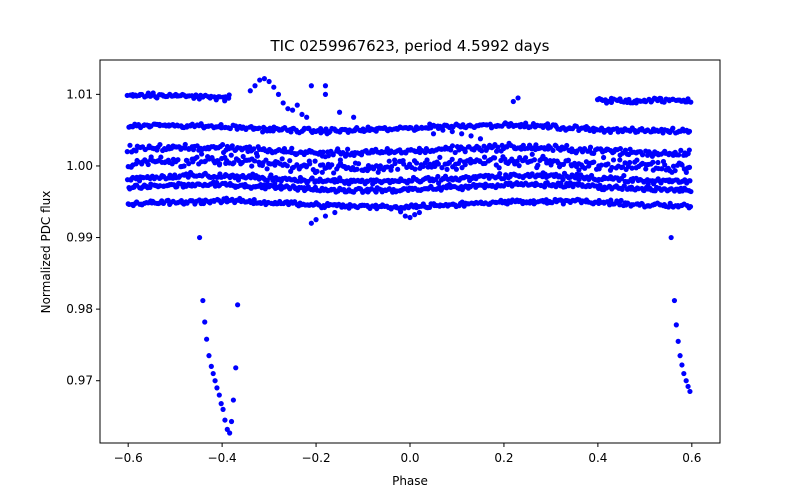 This screenshot has width=800, height=500. Describe the element at coordinates (79, 166) in the screenshot. I see `y-tick-label: 1.00` at that location.